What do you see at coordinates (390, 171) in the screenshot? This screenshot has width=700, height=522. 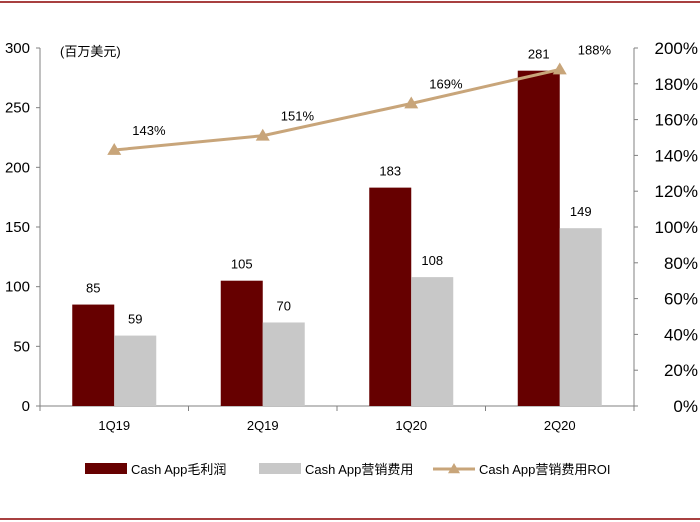 I see `bar-value-label: 183` at bounding box center [390, 171].